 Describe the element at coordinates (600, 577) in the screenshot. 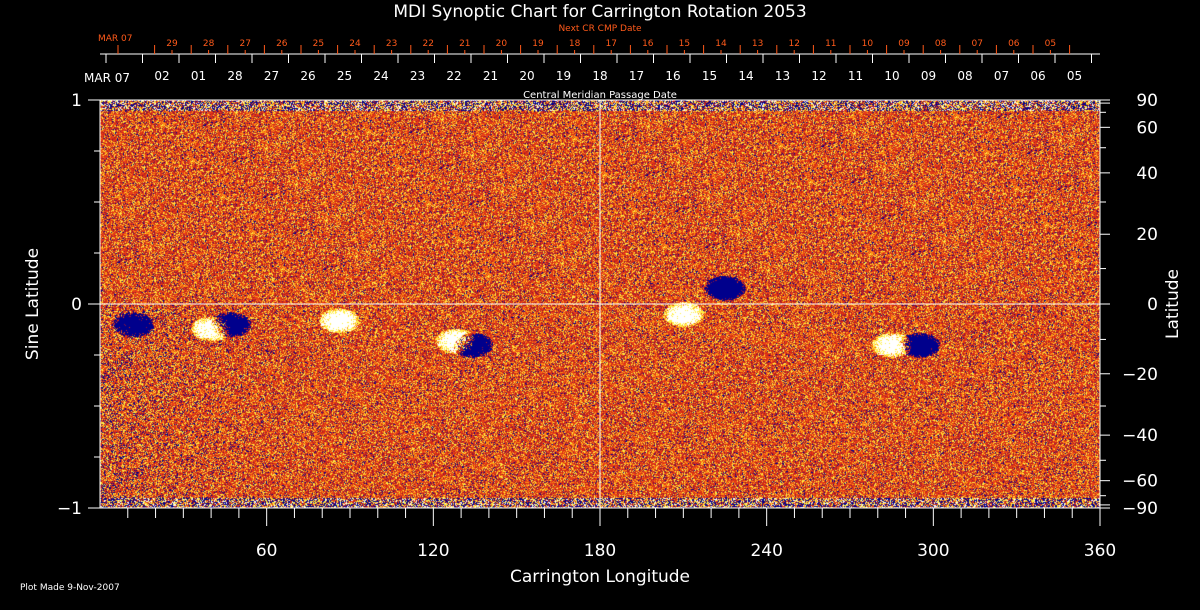

I see `x-axis-label: Carrington Longitude` at that location.